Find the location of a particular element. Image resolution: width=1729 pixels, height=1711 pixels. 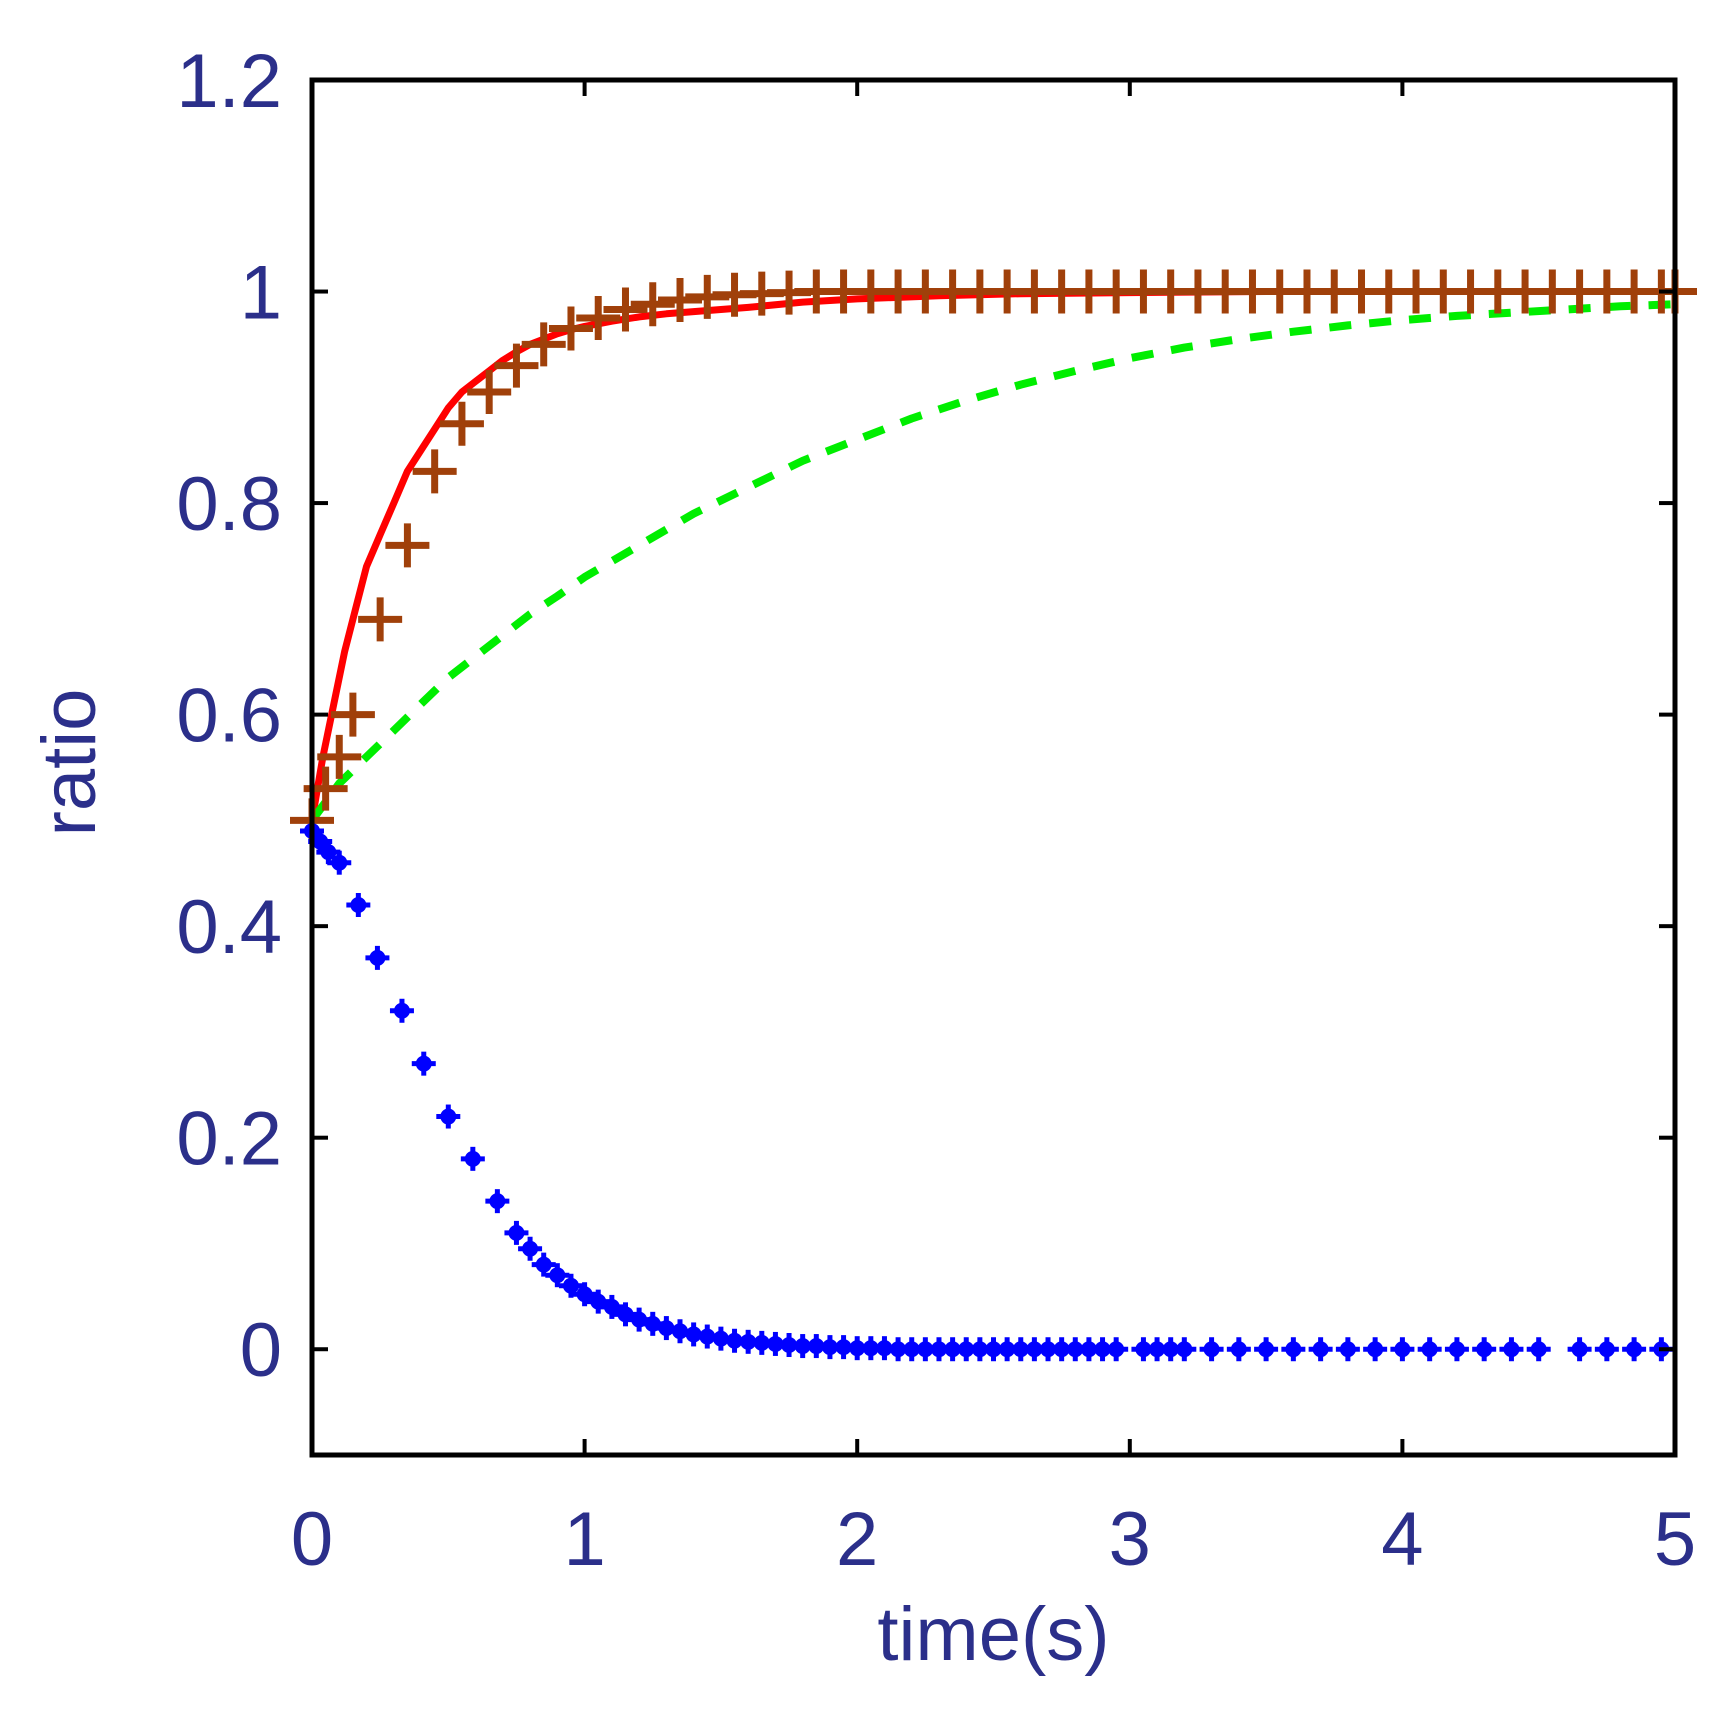

x-axis-label: time(s) is located at coordinates (993, 1634).